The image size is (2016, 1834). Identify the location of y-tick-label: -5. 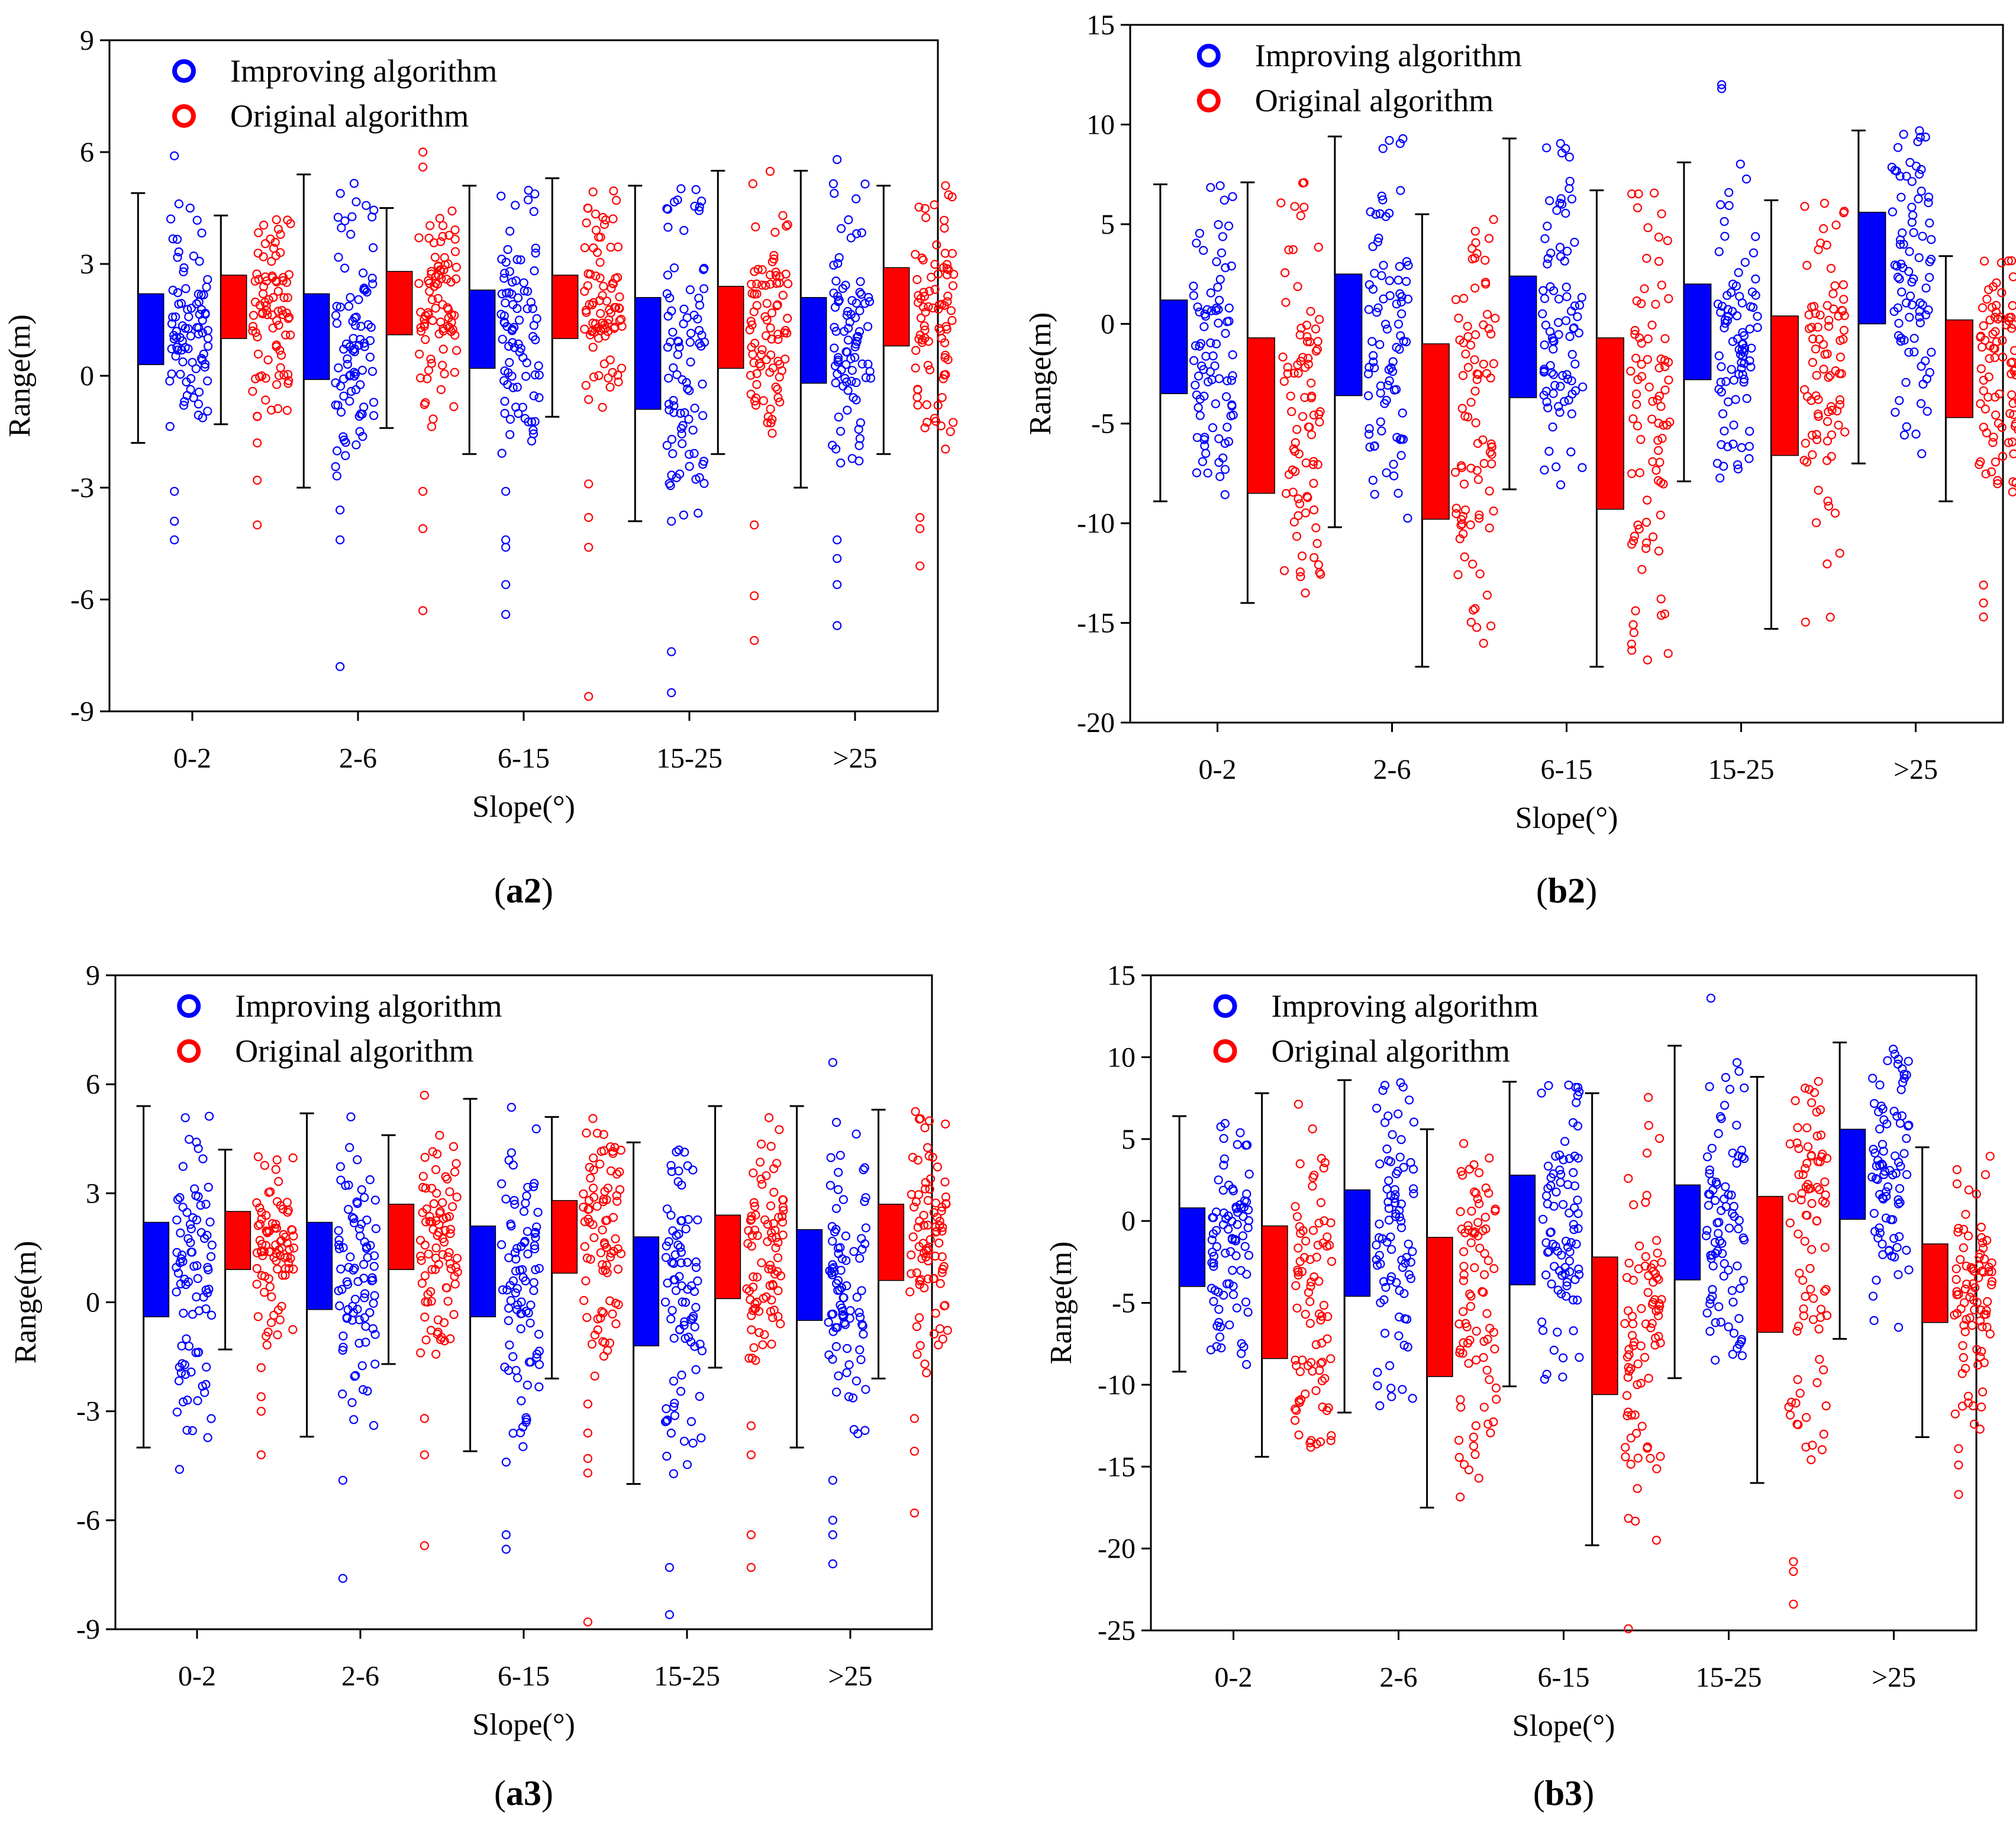
(1124, 1303).